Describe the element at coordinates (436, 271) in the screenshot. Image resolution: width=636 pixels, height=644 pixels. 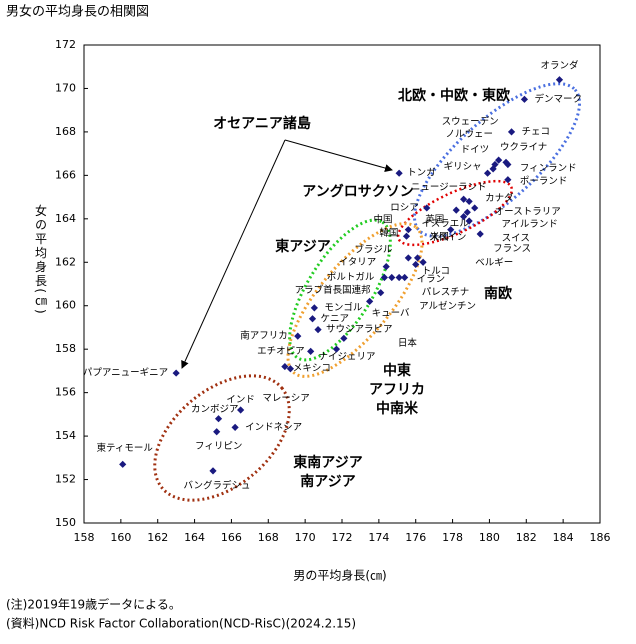
I see `point-label: トルコ` at that location.